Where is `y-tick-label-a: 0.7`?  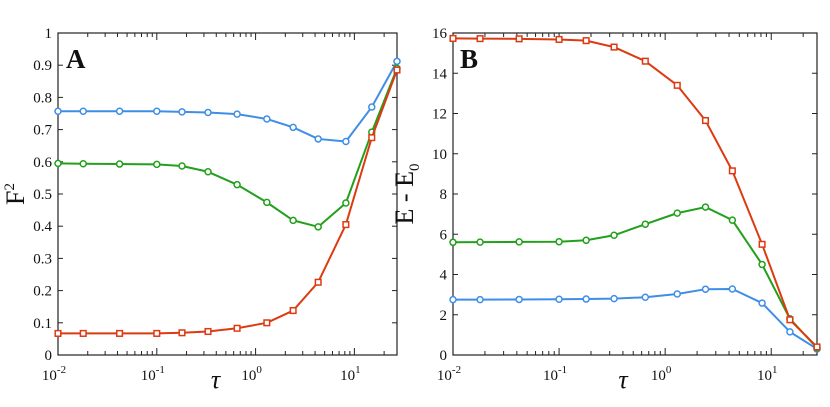
y-tick-label-a: 0.7 is located at coordinates (42, 131).